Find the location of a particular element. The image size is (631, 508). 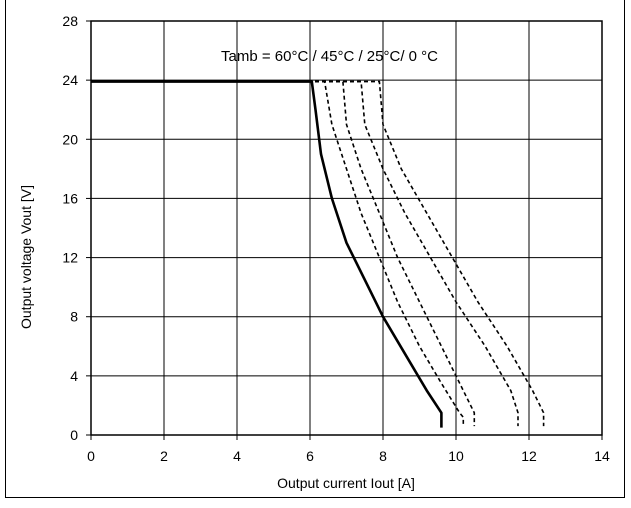

annotation-text: Tamb = 60°C / 45°C / 25°C/ 0 °C is located at coordinates (329, 56).